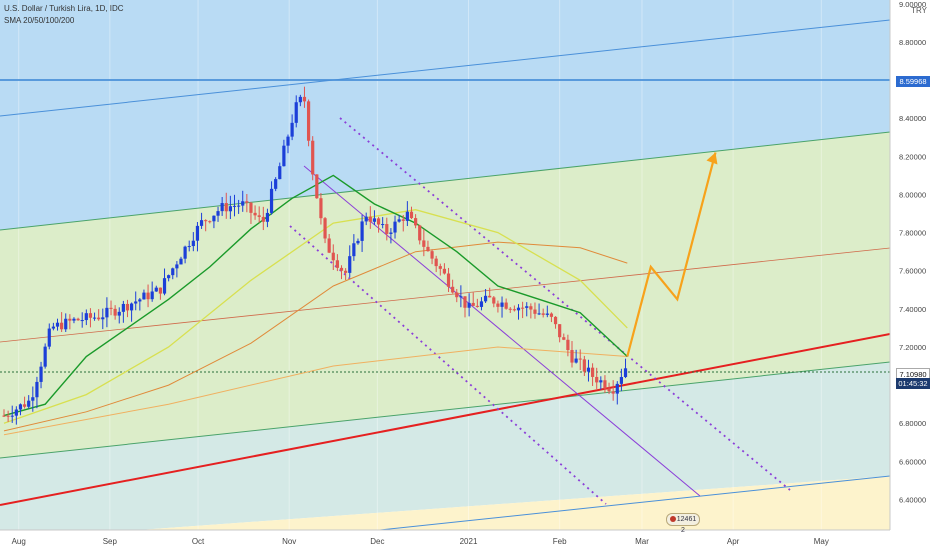 This screenshot has height=550, width=932. I want to click on time-axis: Aug Sep Oct Nov Dec 2021 Feb Mar Apr May, so click(466, 539).